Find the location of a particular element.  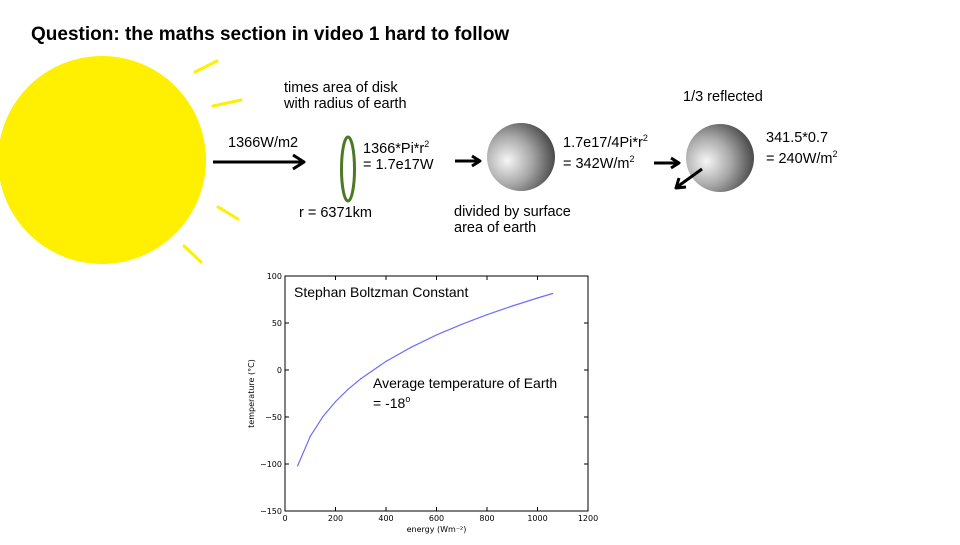

result-line-1: 341.5*0.7 is located at coordinates (797, 138).